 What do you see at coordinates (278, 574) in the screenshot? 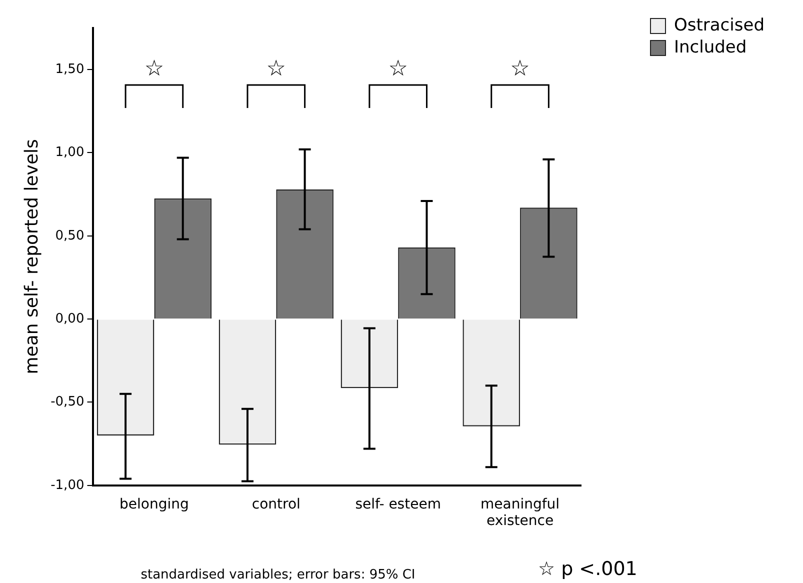
I see `text: standardised variables; error bars: 95% CI` at bounding box center [278, 574].